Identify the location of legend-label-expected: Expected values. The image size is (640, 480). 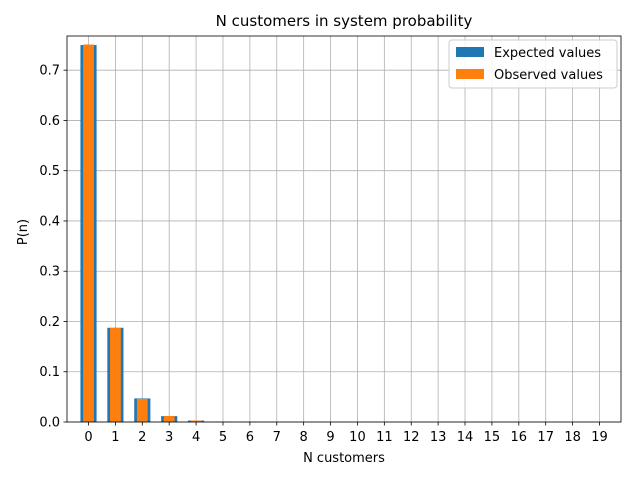
(547, 53).